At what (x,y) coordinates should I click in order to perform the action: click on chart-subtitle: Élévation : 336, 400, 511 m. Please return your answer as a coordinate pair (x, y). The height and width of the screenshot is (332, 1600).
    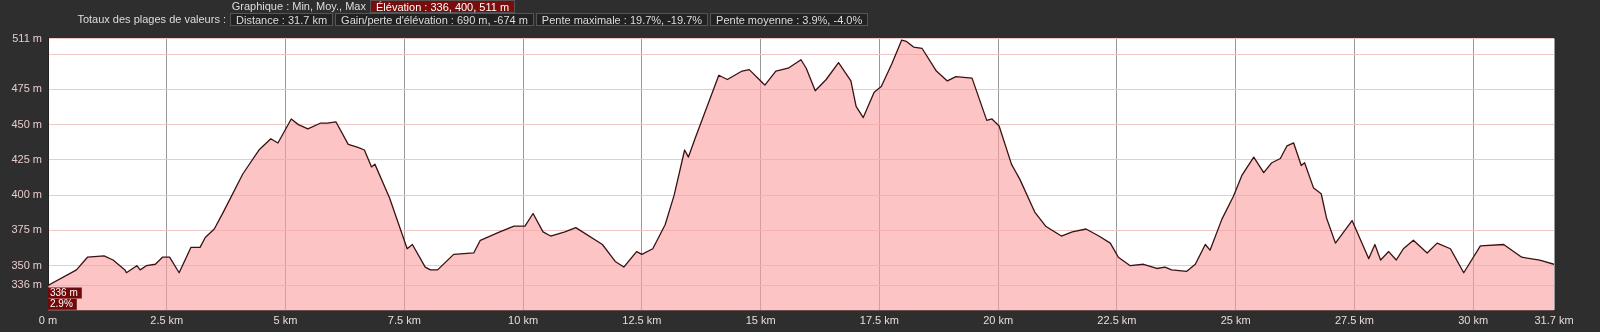
    Looking at the image, I should click on (443, 6).